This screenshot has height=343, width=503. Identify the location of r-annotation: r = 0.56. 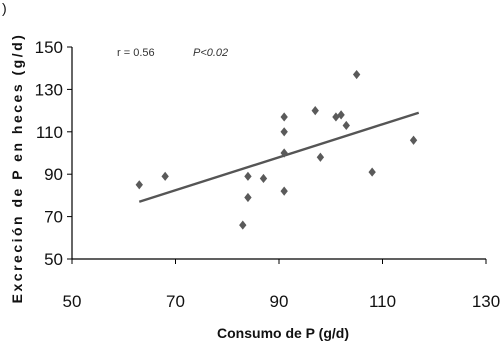
(136, 53).